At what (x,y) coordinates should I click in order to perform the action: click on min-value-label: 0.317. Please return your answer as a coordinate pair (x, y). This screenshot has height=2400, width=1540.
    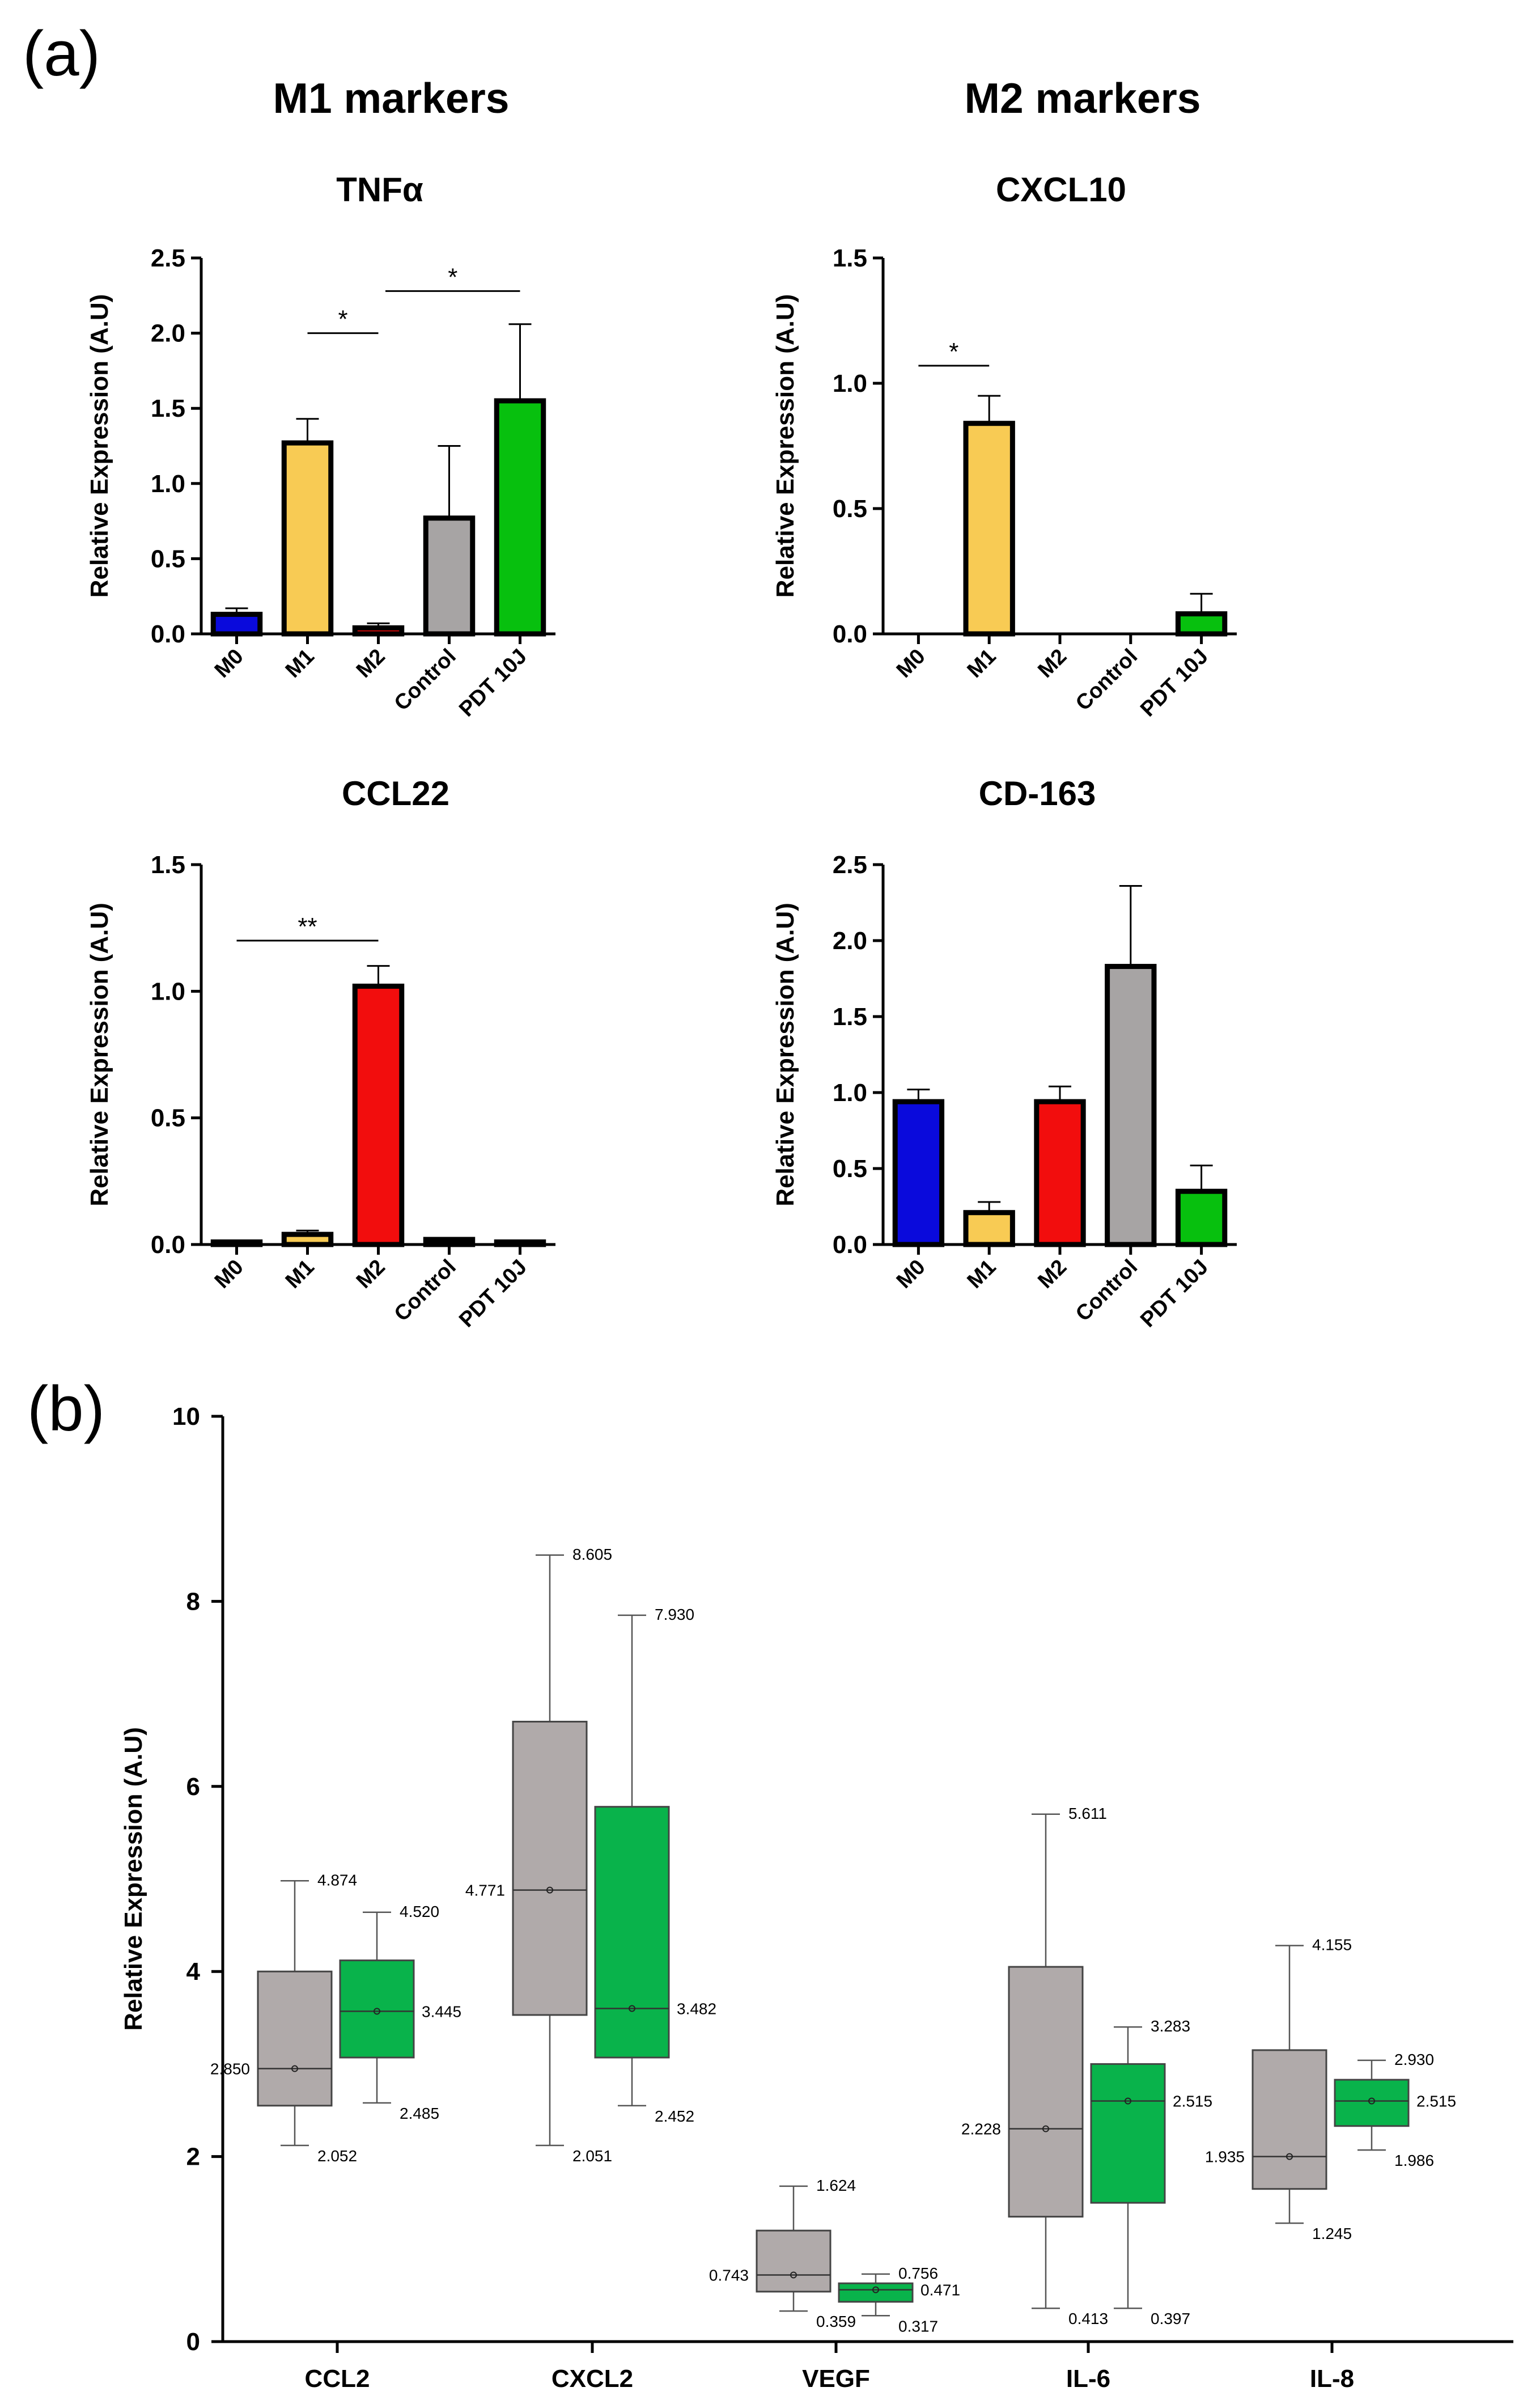
    Looking at the image, I should click on (918, 2326).